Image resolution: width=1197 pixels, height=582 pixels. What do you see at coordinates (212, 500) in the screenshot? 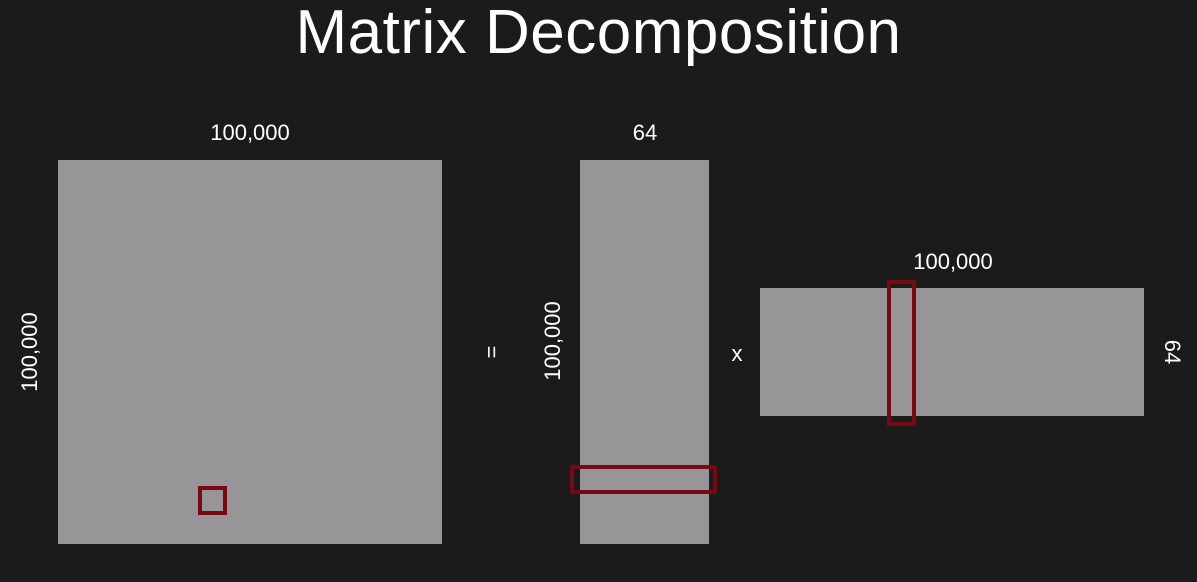
I see `matrix-a-cell-highlight` at bounding box center [212, 500].